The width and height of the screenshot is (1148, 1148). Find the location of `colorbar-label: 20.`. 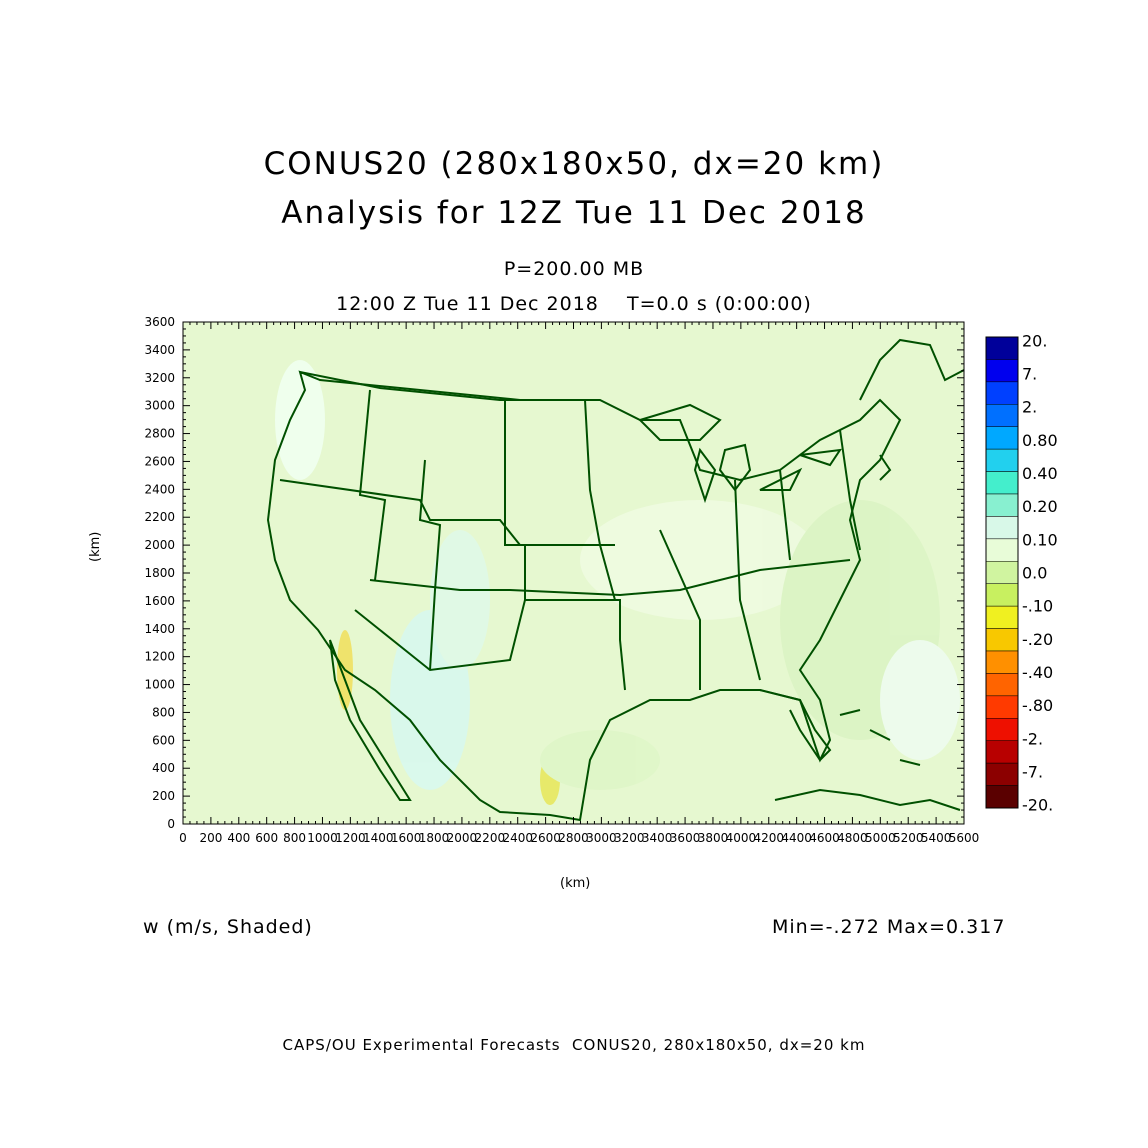

colorbar-label: 20. is located at coordinates (1034, 340).